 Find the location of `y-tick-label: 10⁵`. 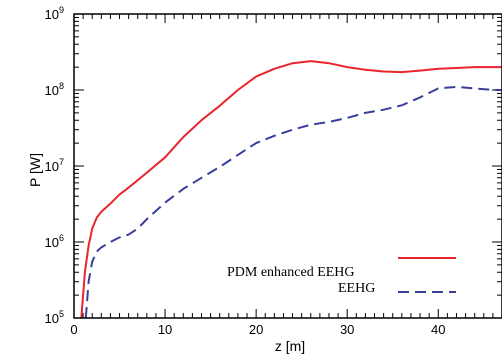

y-tick-label: 10⁵ is located at coordinates (54, 317).